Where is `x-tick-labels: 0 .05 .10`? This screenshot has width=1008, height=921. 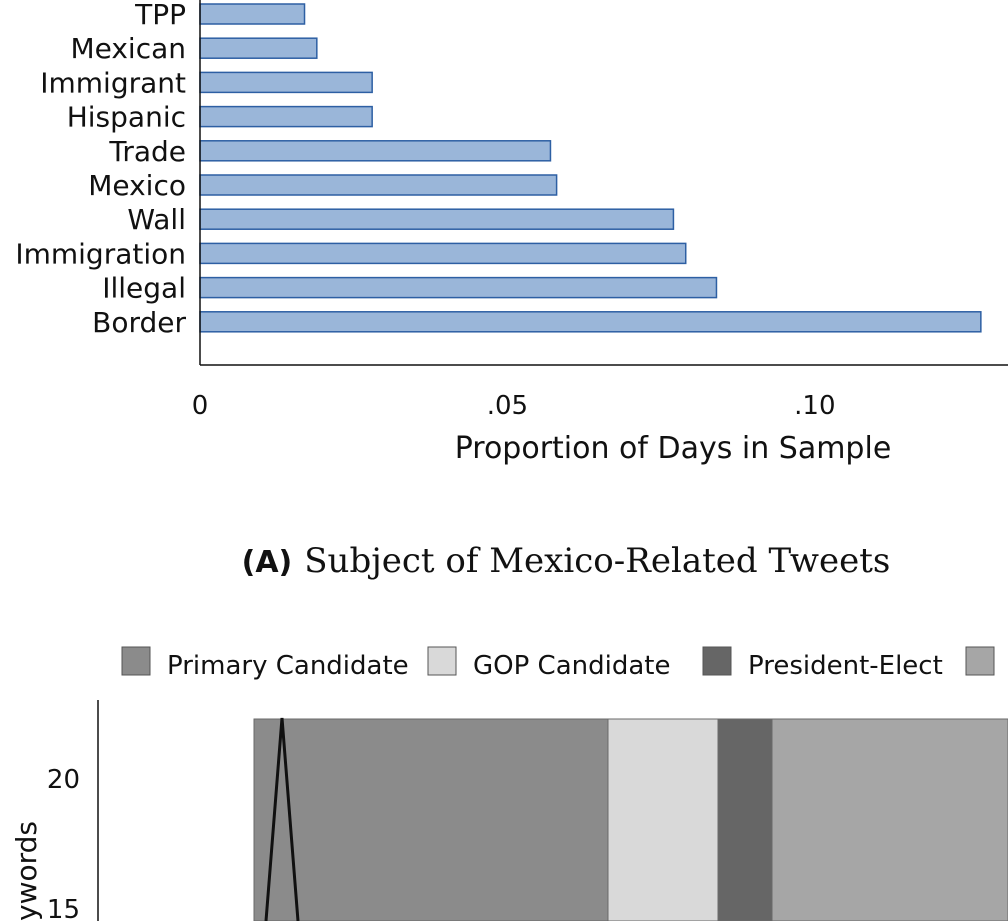 x-tick-labels: 0 .05 .10 is located at coordinates (514, 406).